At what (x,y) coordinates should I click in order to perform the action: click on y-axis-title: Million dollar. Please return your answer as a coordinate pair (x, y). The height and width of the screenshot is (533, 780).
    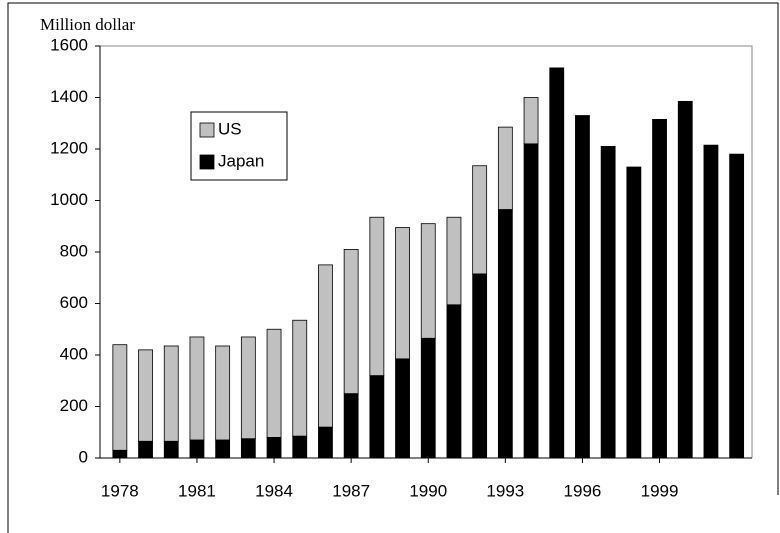
    Looking at the image, I should click on (87, 24).